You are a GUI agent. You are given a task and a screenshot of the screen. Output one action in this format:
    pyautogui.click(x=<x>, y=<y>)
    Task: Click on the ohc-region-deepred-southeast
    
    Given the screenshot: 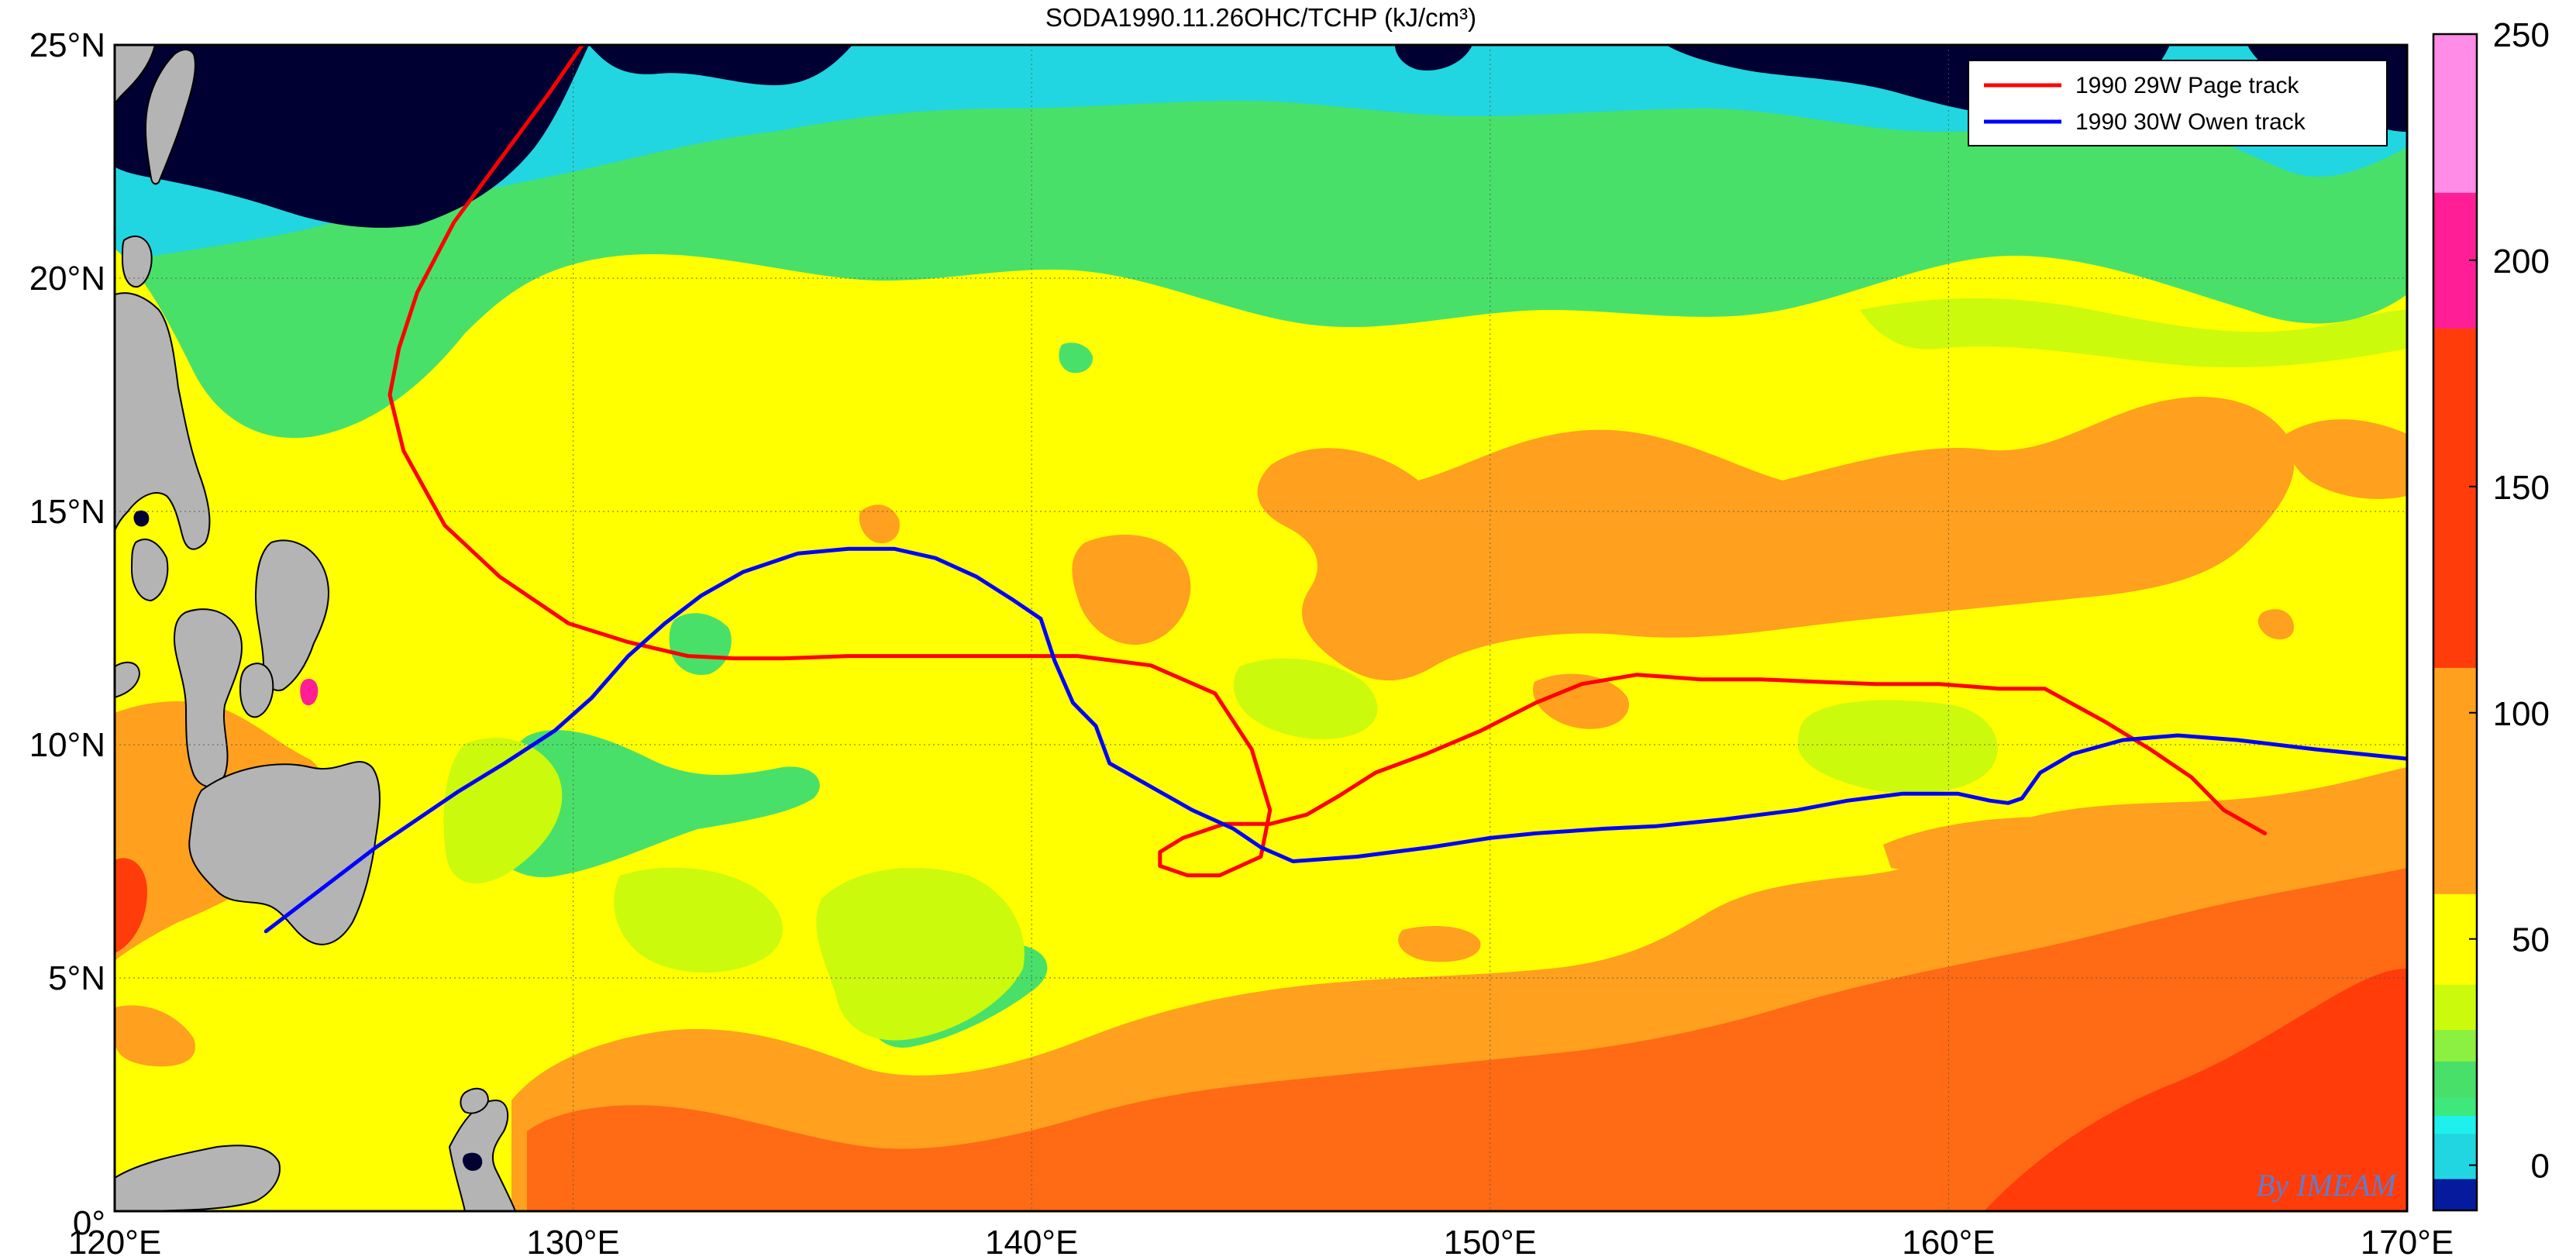 What is the action you would take?
    pyautogui.click(x=2195, y=1090)
    